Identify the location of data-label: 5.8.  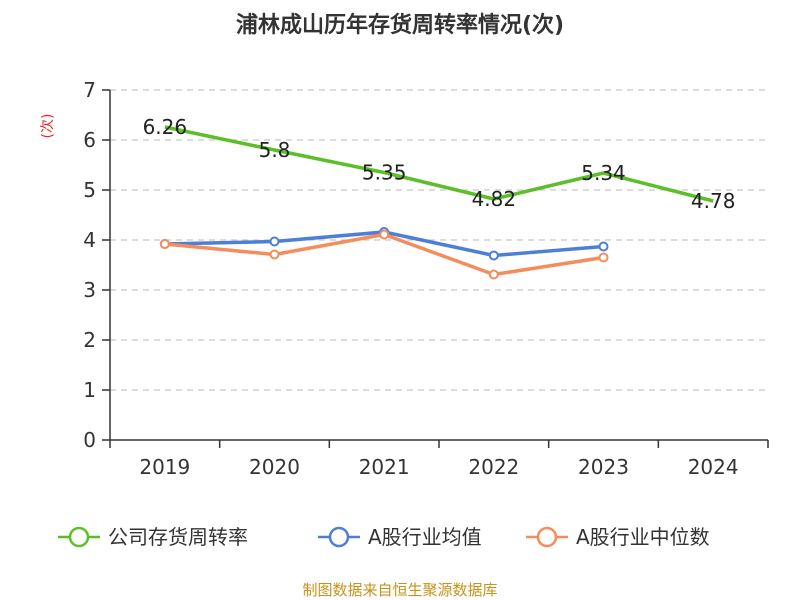
(275, 150).